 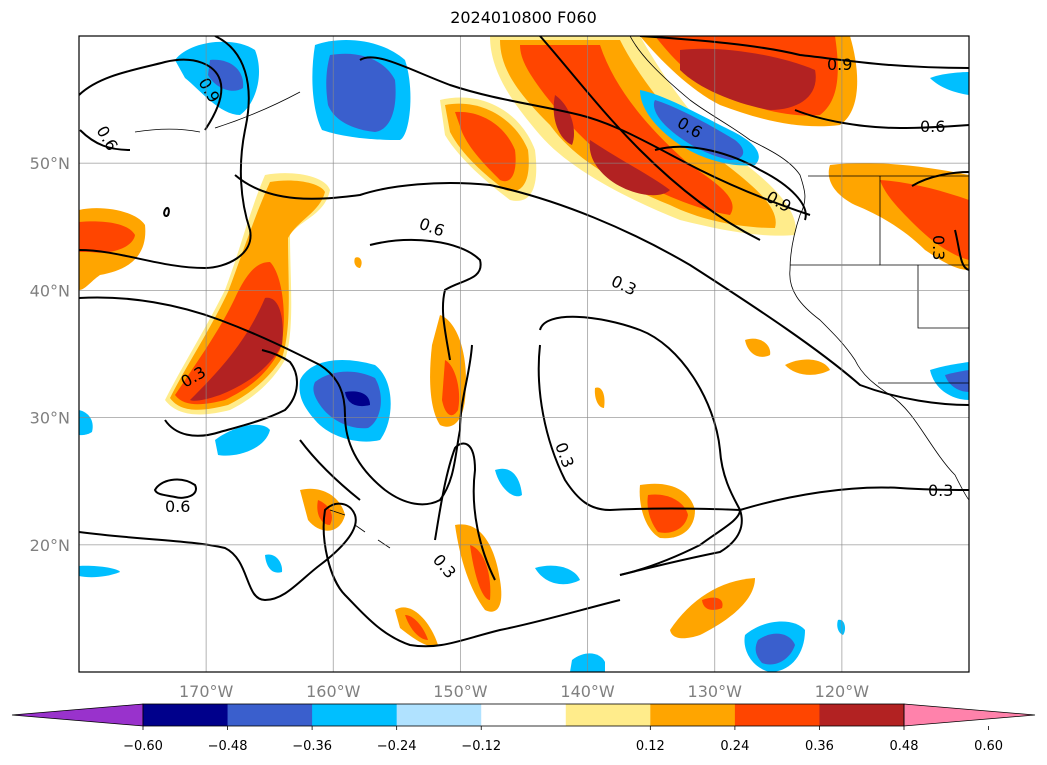 I want to click on negative-mid, so click(x=347, y=400).